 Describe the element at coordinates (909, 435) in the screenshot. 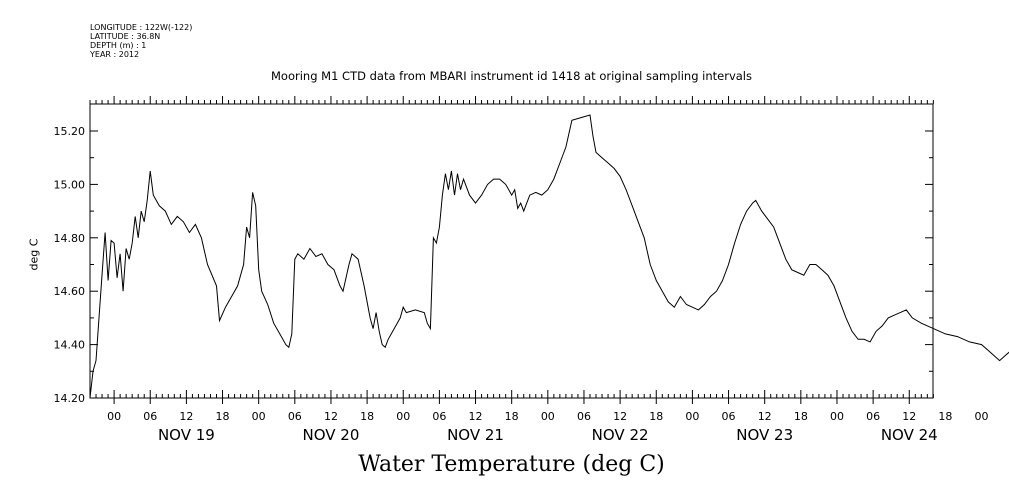

I see `x-day-label: NOV 24` at that location.